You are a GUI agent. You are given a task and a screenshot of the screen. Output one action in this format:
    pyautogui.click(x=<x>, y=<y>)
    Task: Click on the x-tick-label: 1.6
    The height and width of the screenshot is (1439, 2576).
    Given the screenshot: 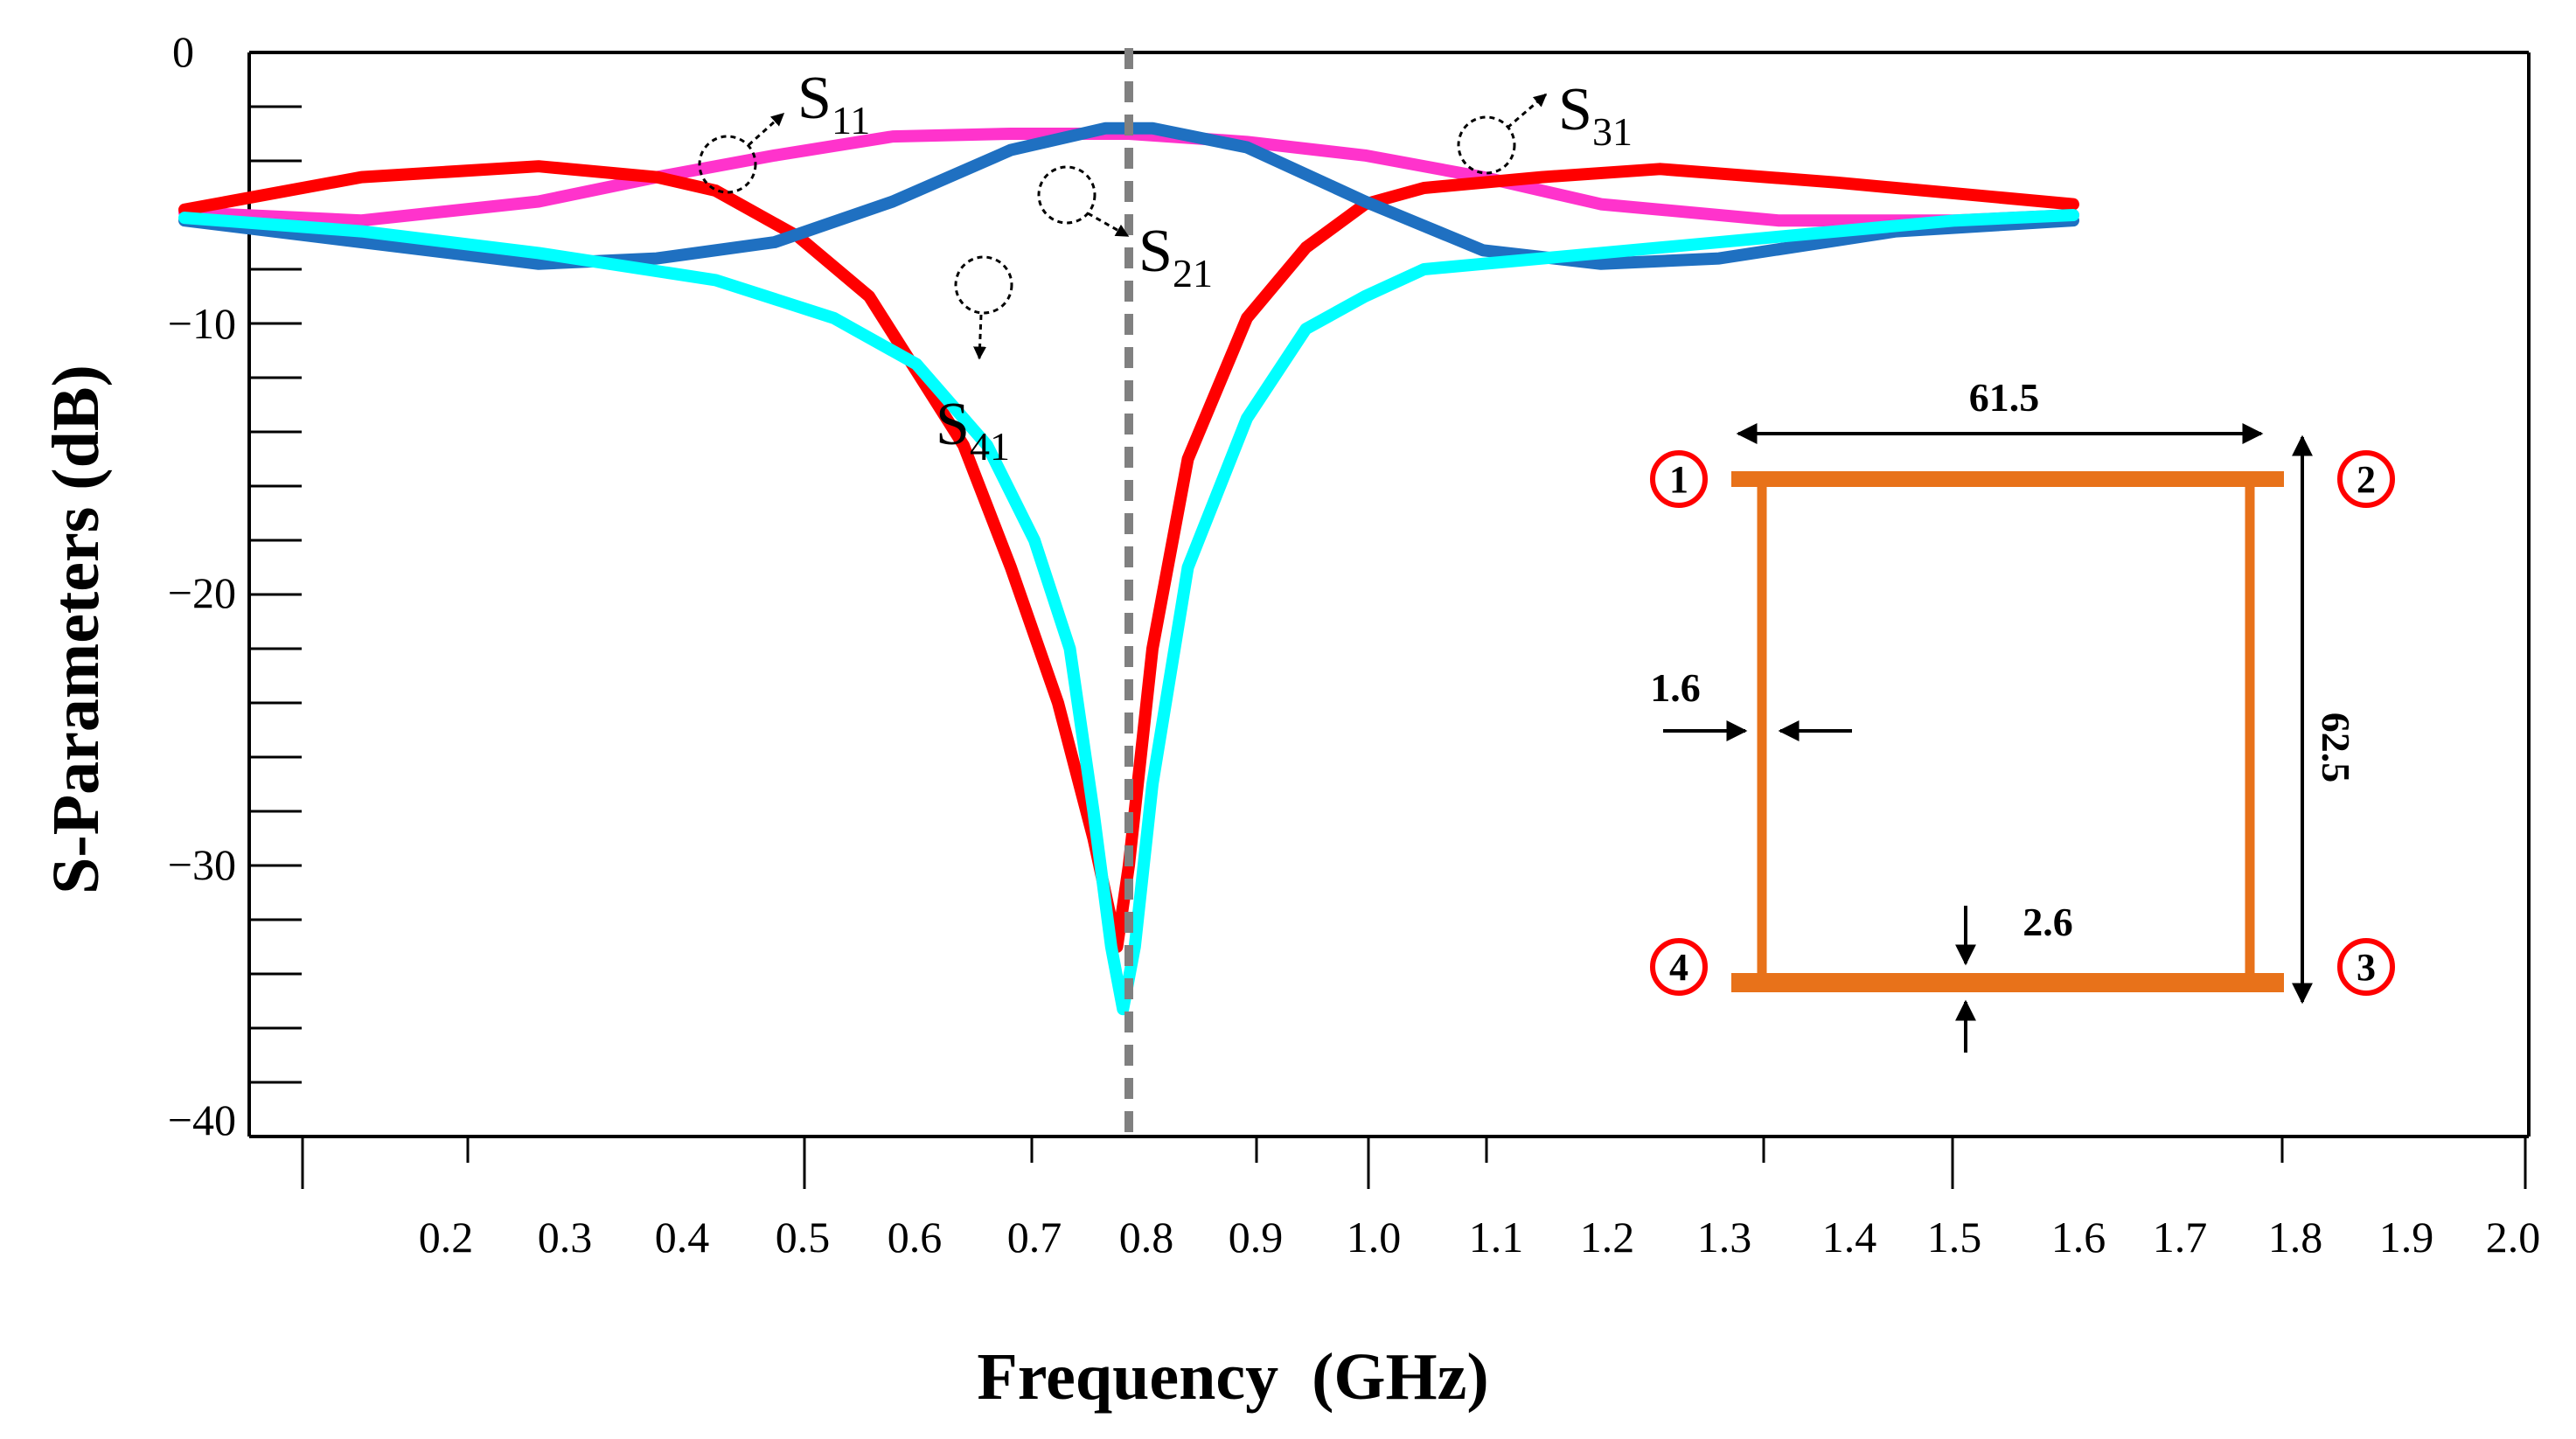 What is the action you would take?
    pyautogui.click(x=2078, y=1237)
    